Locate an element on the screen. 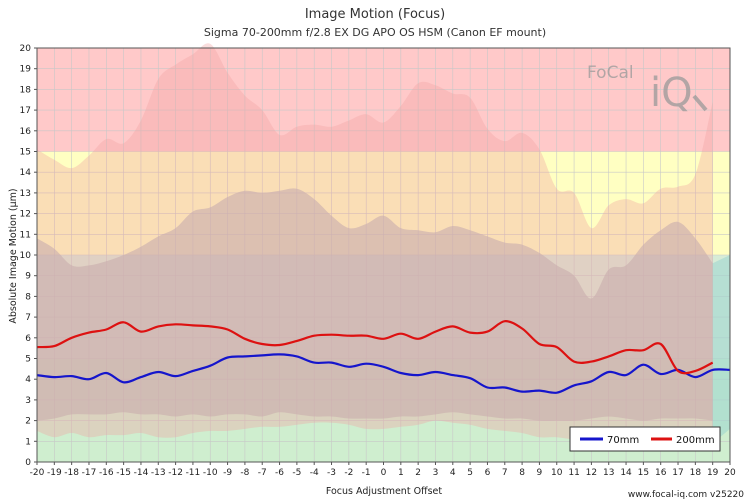  x-tick-label--1: -1 is located at coordinates (366, 473).